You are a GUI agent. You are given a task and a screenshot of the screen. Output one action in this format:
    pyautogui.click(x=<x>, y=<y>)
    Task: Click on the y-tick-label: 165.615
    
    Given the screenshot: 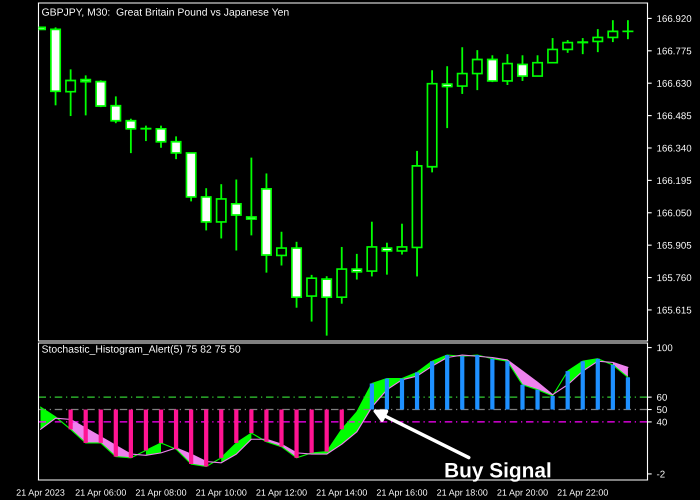 What is the action you would take?
    pyautogui.click(x=674, y=310)
    